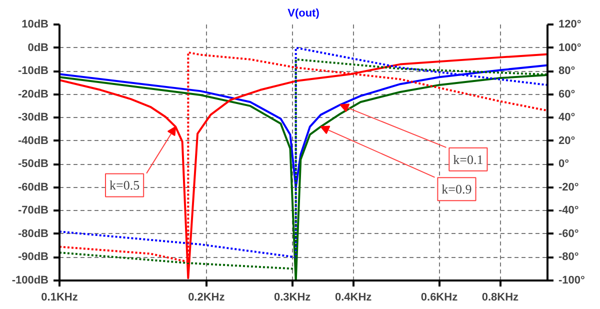  I want to click on y-tick-label: -90dB, so click(33, 257).